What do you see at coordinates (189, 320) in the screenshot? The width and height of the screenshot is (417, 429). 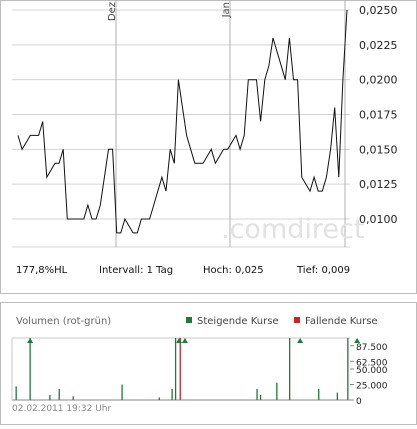 I see `legend-rising-swatch` at bounding box center [189, 320].